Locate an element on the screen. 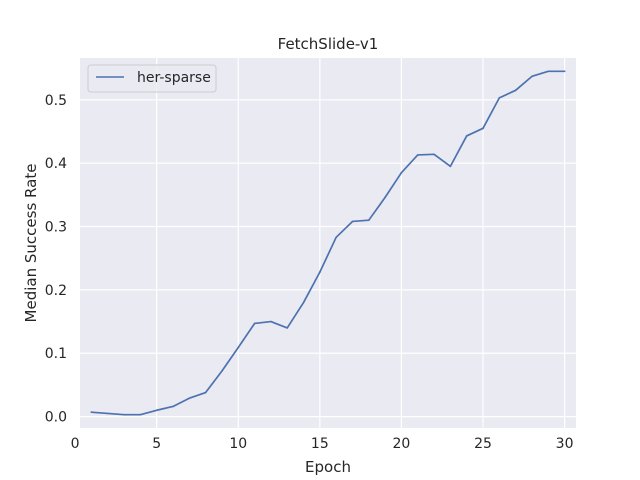  x-tick-label: 5 is located at coordinates (156, 444).